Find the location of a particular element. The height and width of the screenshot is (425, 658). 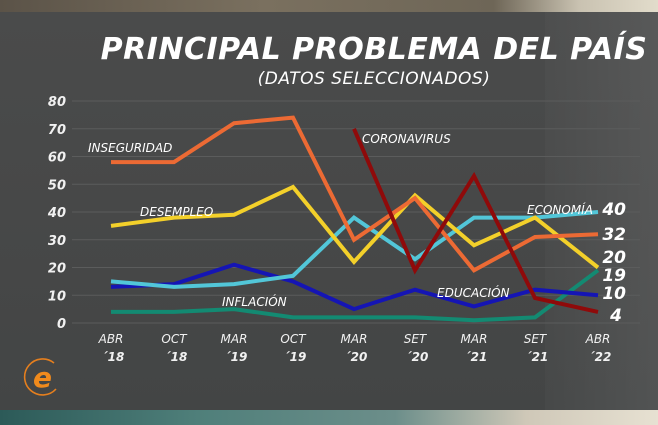

logo-letter: e is located at coordinates (42, 377).